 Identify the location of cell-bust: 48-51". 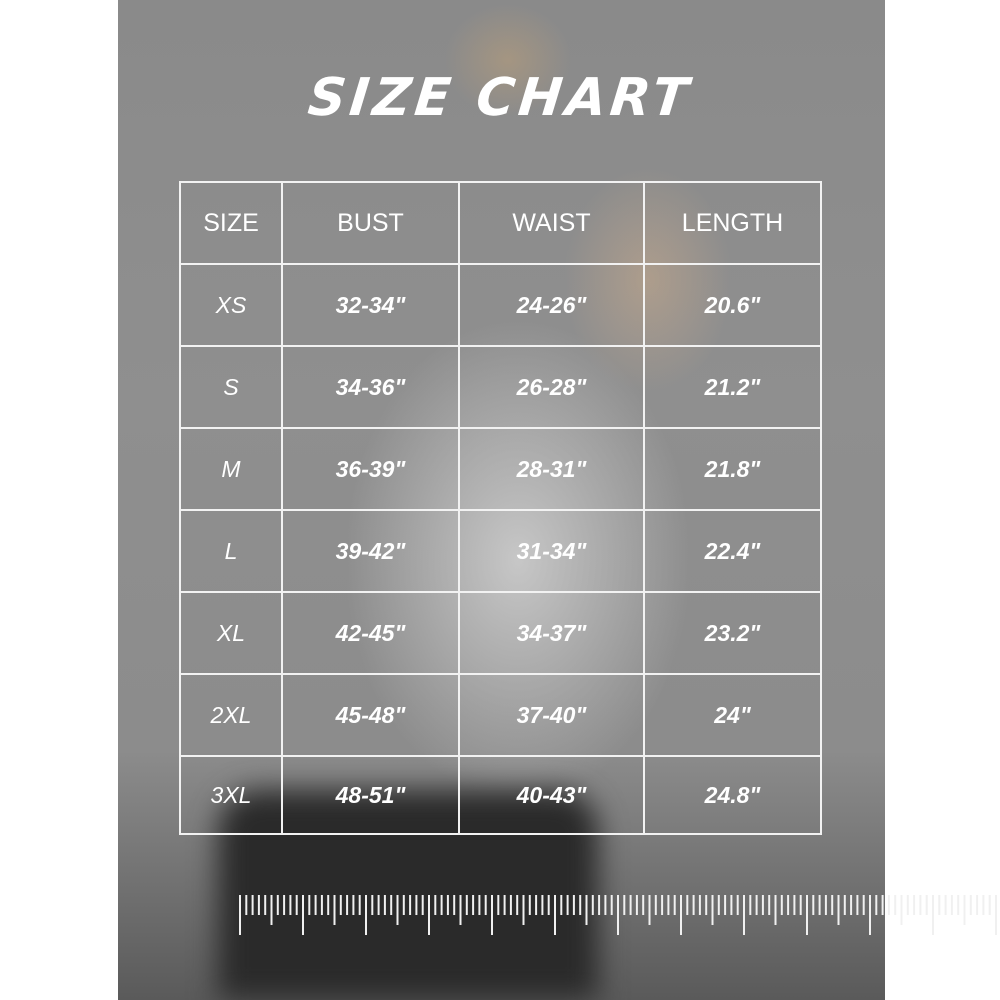
(370, 795).